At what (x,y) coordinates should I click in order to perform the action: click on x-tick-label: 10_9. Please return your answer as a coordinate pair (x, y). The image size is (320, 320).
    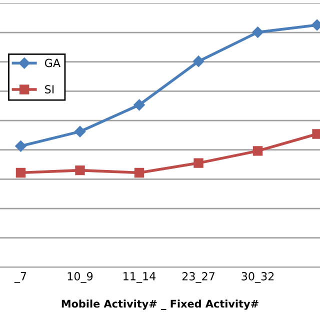
    Looking at the image, I should click on (80, 277).